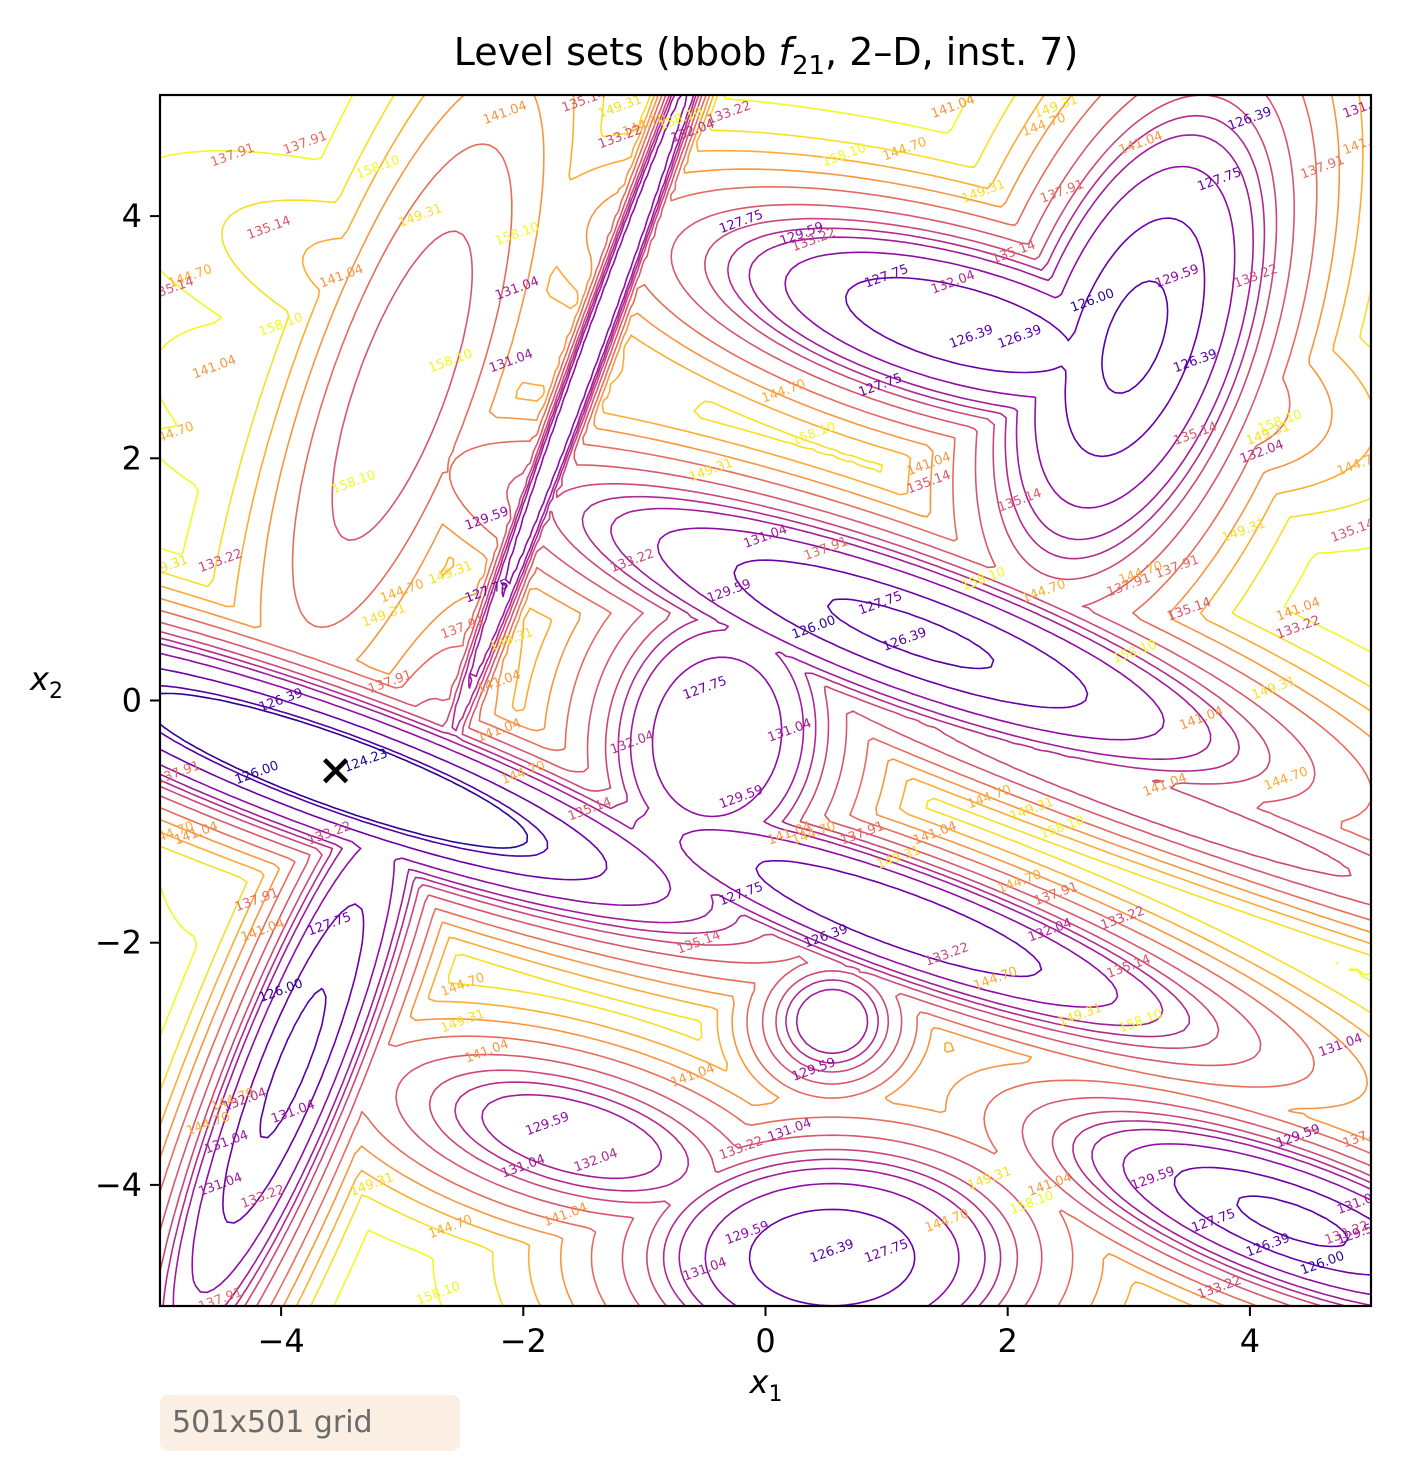  I want to click on chart-title: Level sets (bbob f21, 2–D, inst. 7), so click(766, 55).